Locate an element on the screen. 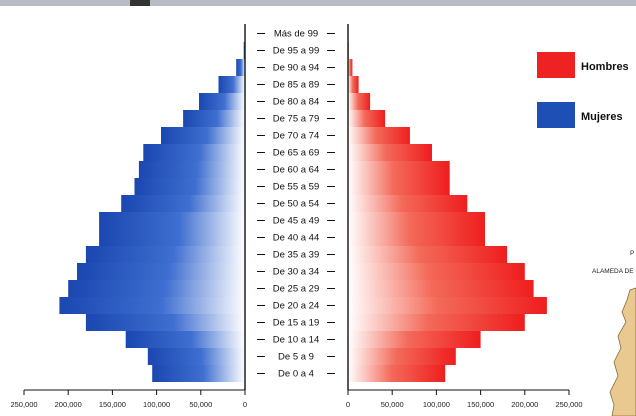 This screenshot has height=416, width=636. left-x-ticks: 250,000 200,000 150,000 100,000 50,000 0 is located at coordinates (128, 399).